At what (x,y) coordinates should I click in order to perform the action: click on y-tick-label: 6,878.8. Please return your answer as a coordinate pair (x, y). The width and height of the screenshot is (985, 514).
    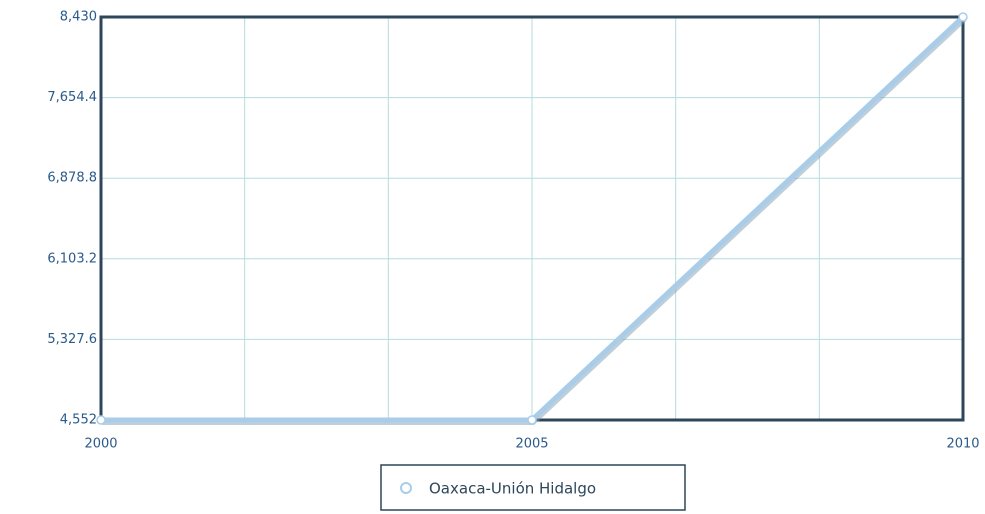
    Looking at the image, I should click on (72, 178).